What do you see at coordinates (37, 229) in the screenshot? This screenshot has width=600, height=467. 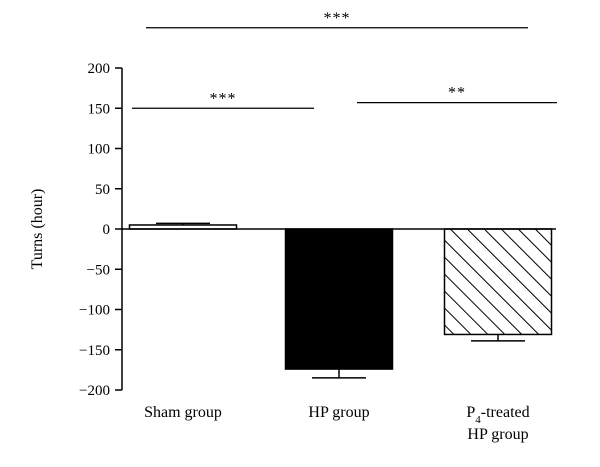 I see `y-axis-title: Turns (hour)` at bounding box center [37, 229].